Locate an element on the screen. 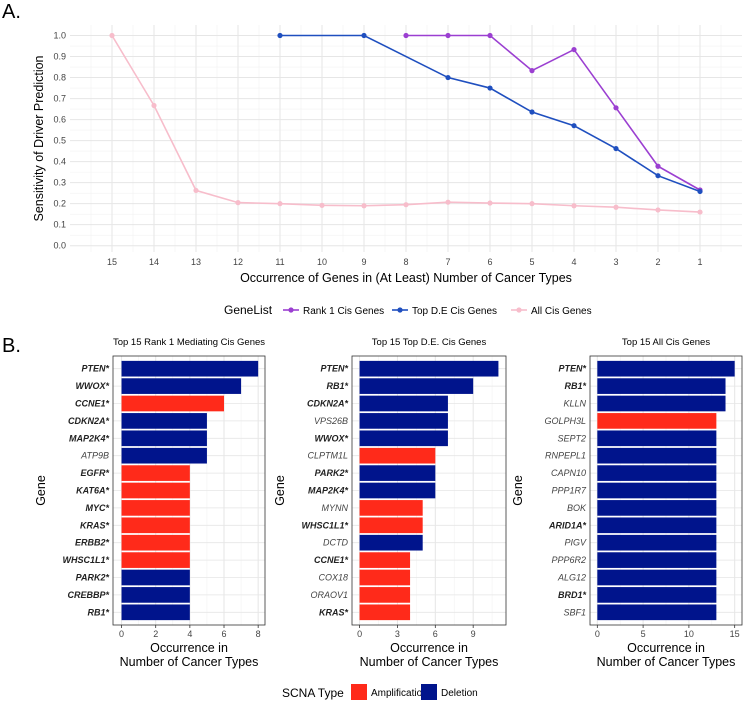  gene-label: DCTD is located at coordinates (335, 543).